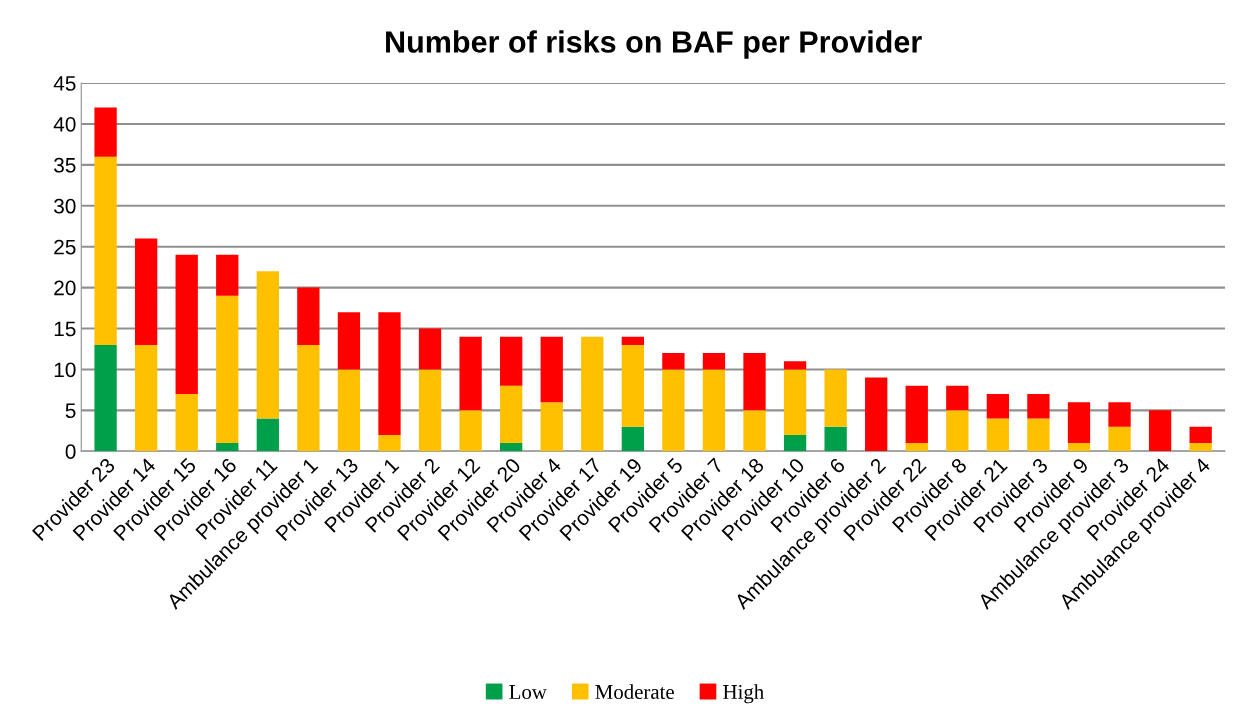 Image resolution: width=1250 pixels, height=722 pixels. What do you see at coordinates (634, 691) in the screenshot?
I see `legend-label: Moderate` at bounding box center [634, 691].